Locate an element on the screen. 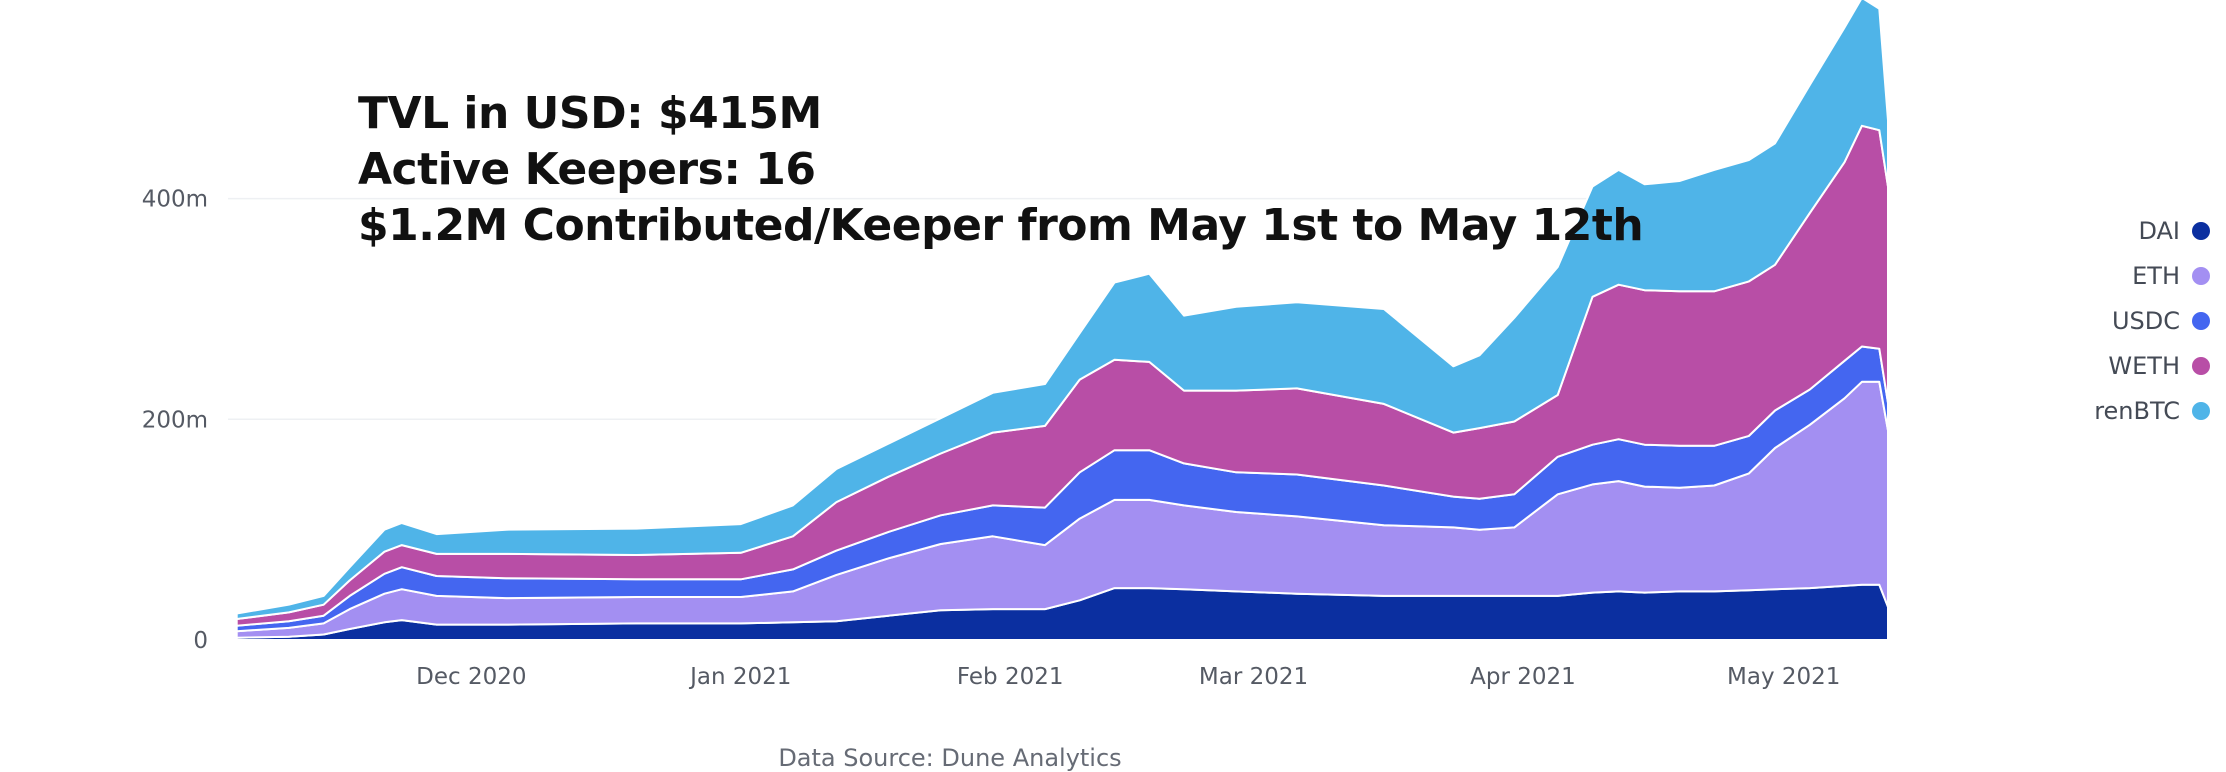  keepers-annotation: Active Keepers: 16 is located at coordinates (587, 169).